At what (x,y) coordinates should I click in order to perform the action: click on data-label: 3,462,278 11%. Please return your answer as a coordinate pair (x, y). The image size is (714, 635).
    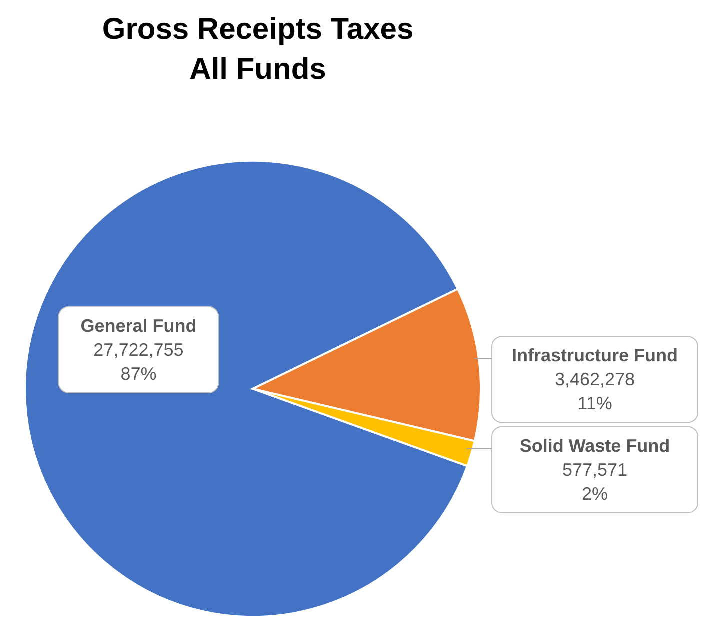
    Looking at the image, I should click on (595, 392).